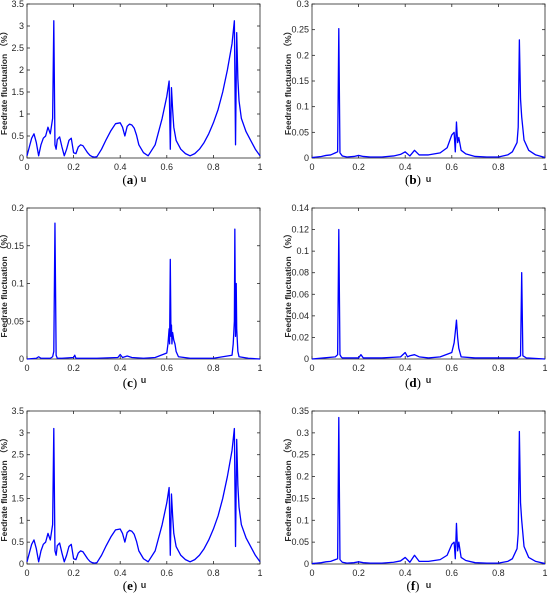 The height and width of the screenshot is (605, 550). Describe the element at coordinates (73, 573) in the screenshot. I see `x-tick-label-e: 0.2` at that location.